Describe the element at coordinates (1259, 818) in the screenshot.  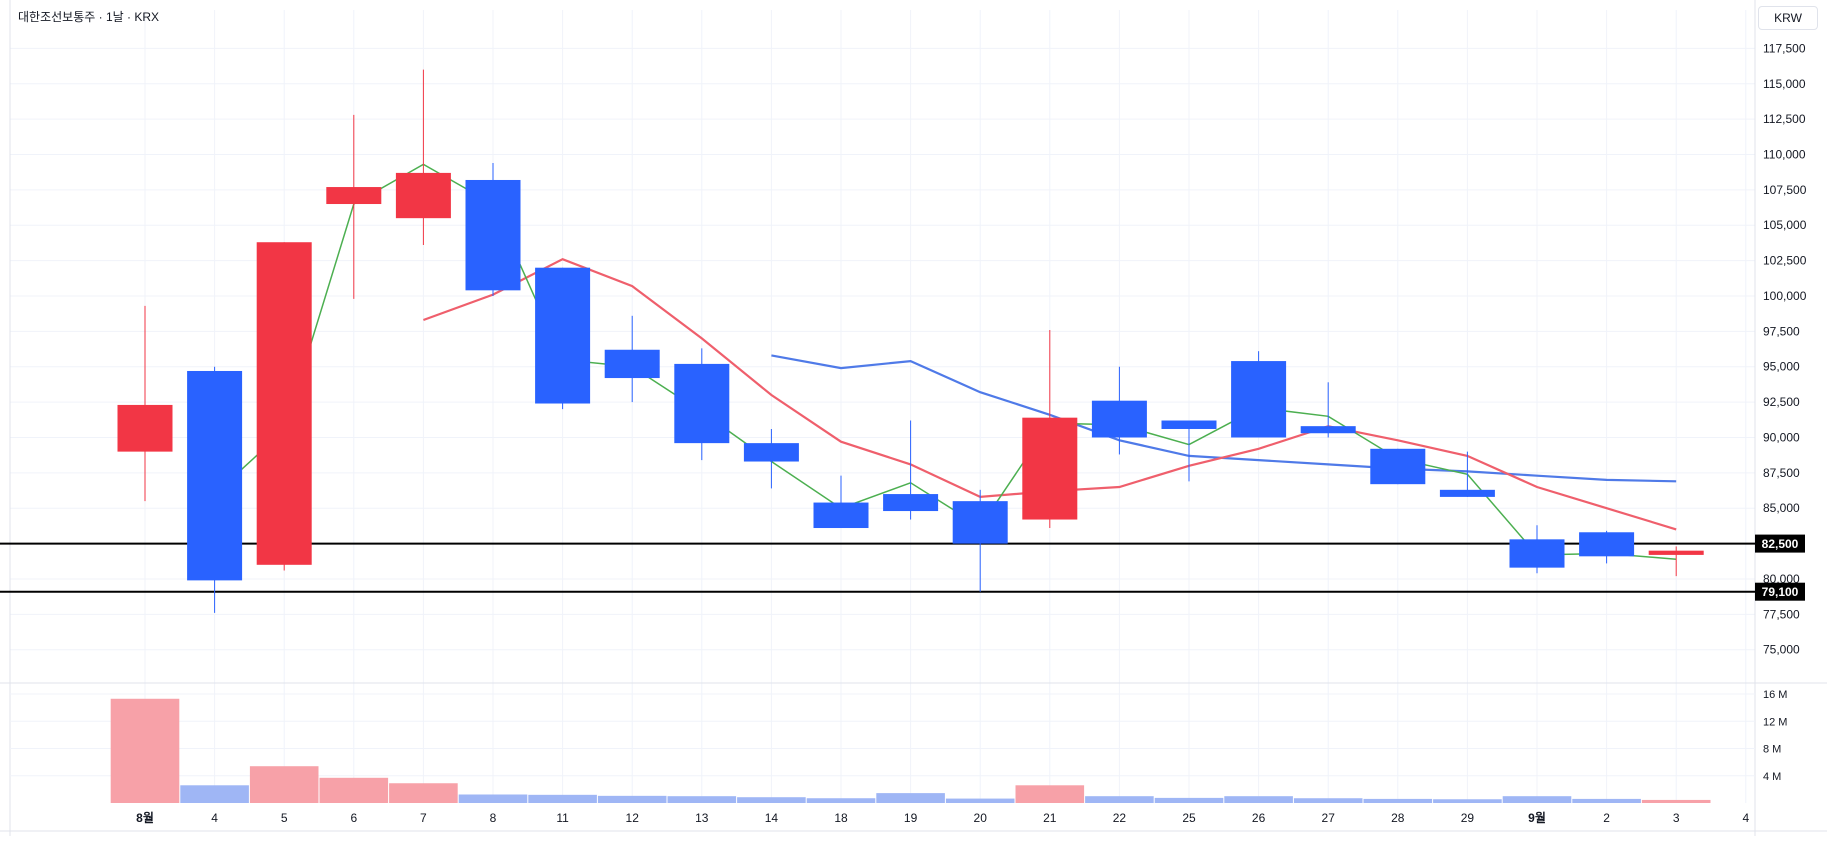
I see `x-tick-label: 26` at that location.